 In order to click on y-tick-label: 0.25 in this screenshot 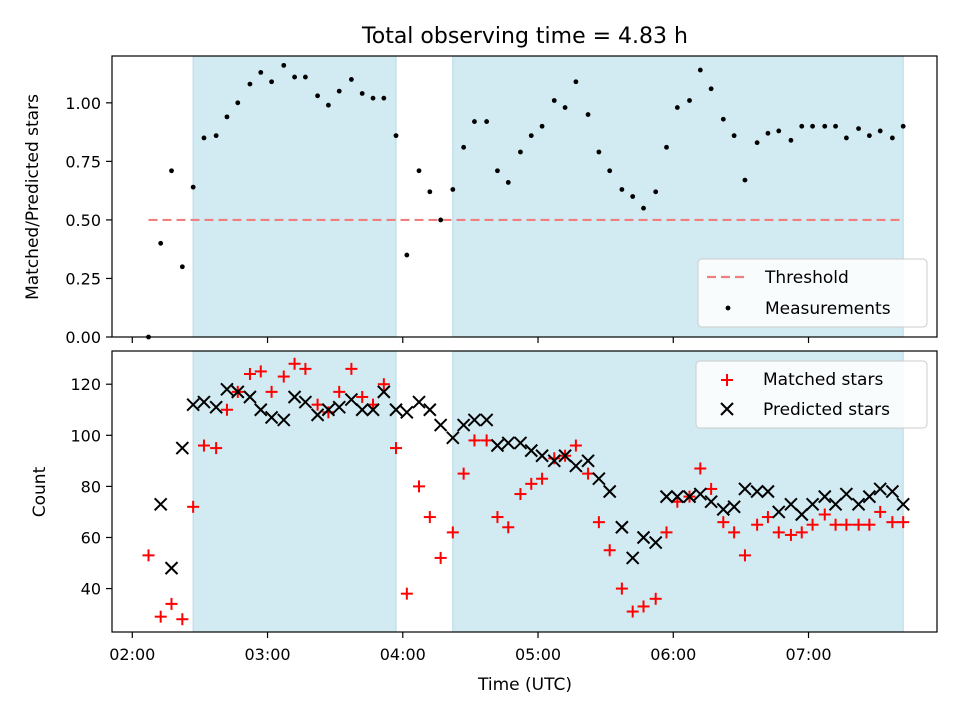, I will do `click(83, 278)`.